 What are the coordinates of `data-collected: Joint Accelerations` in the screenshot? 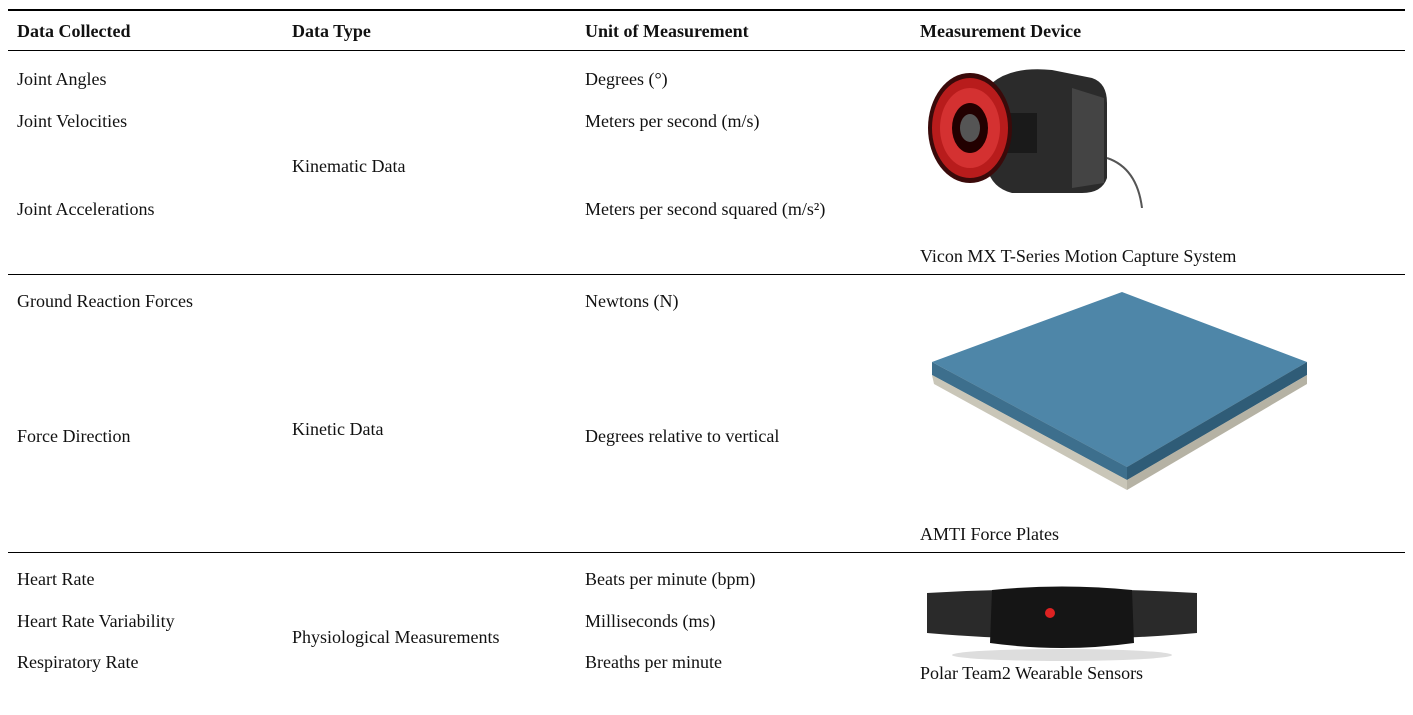 It's located at (86, 209).